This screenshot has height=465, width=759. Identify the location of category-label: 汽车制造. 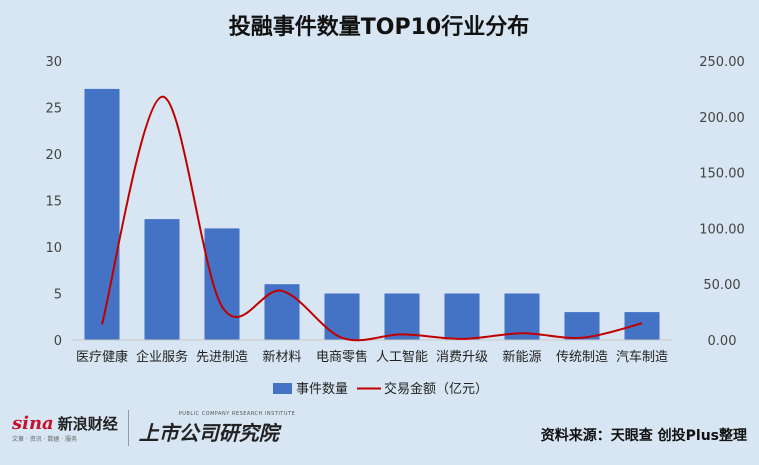
(642, 357).